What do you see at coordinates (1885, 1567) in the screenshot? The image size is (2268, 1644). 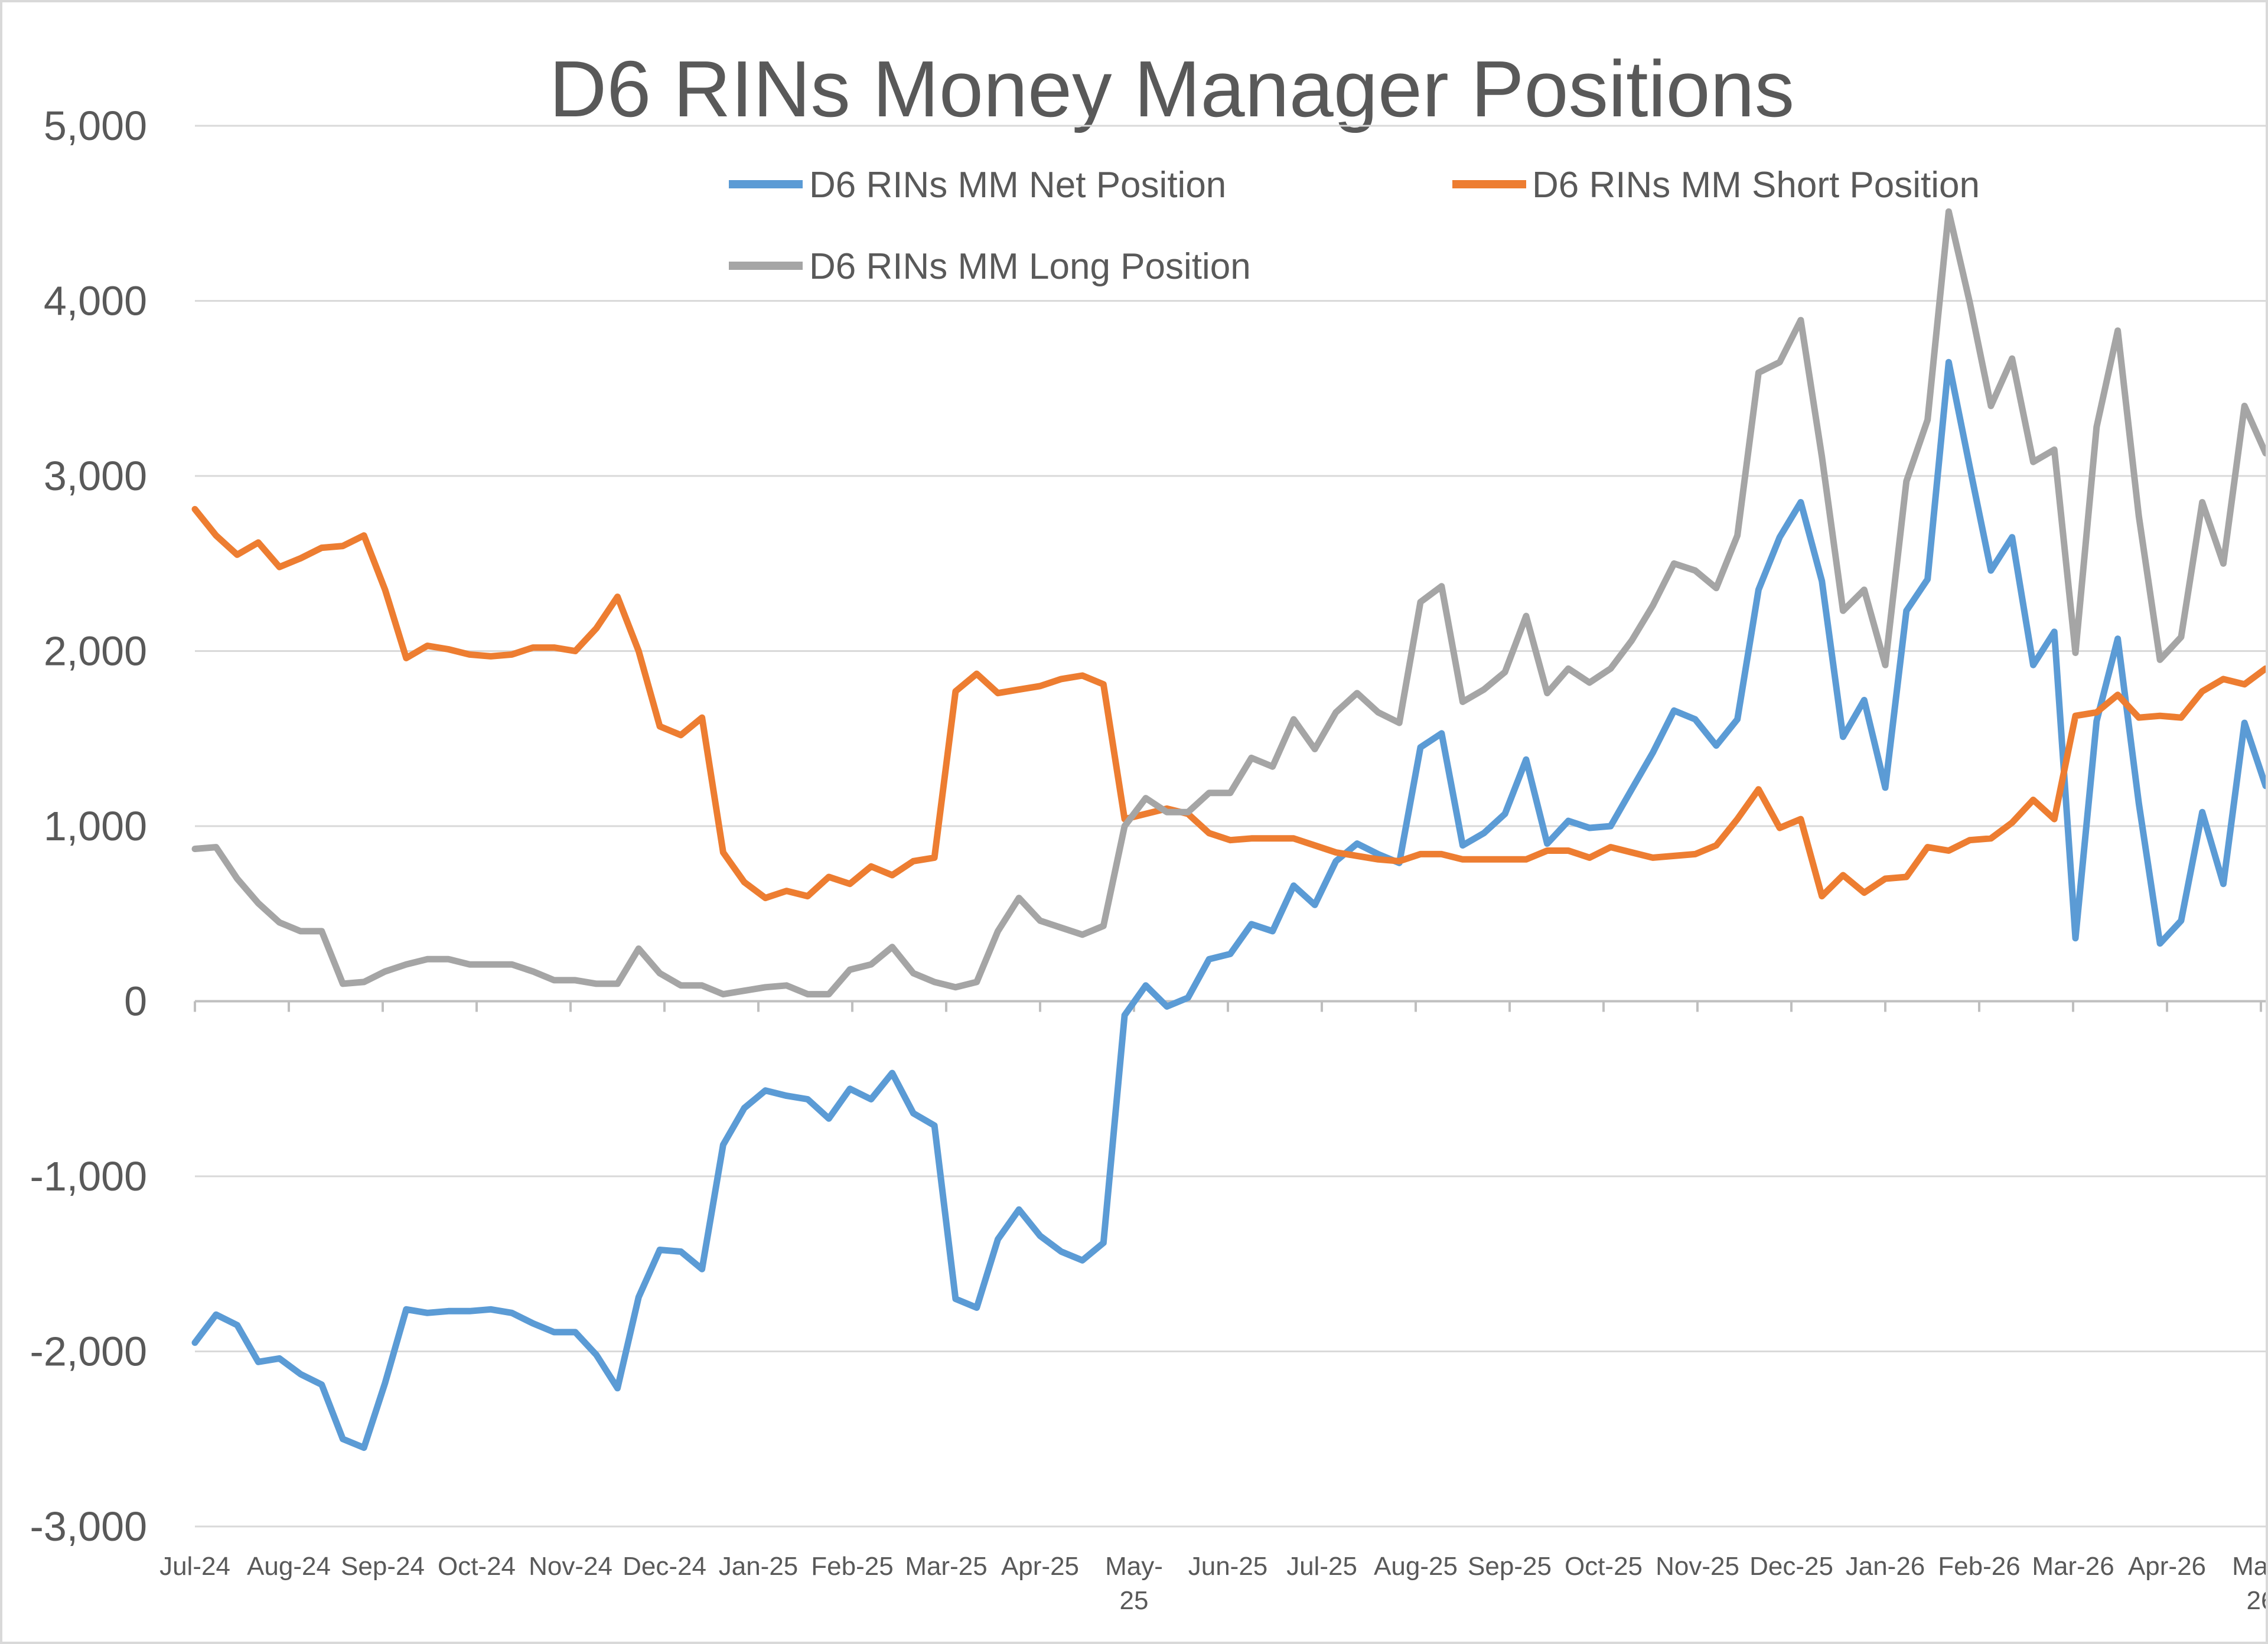 I see `x-tick-label: Jan-26` at bounding box center [1885, 1567].